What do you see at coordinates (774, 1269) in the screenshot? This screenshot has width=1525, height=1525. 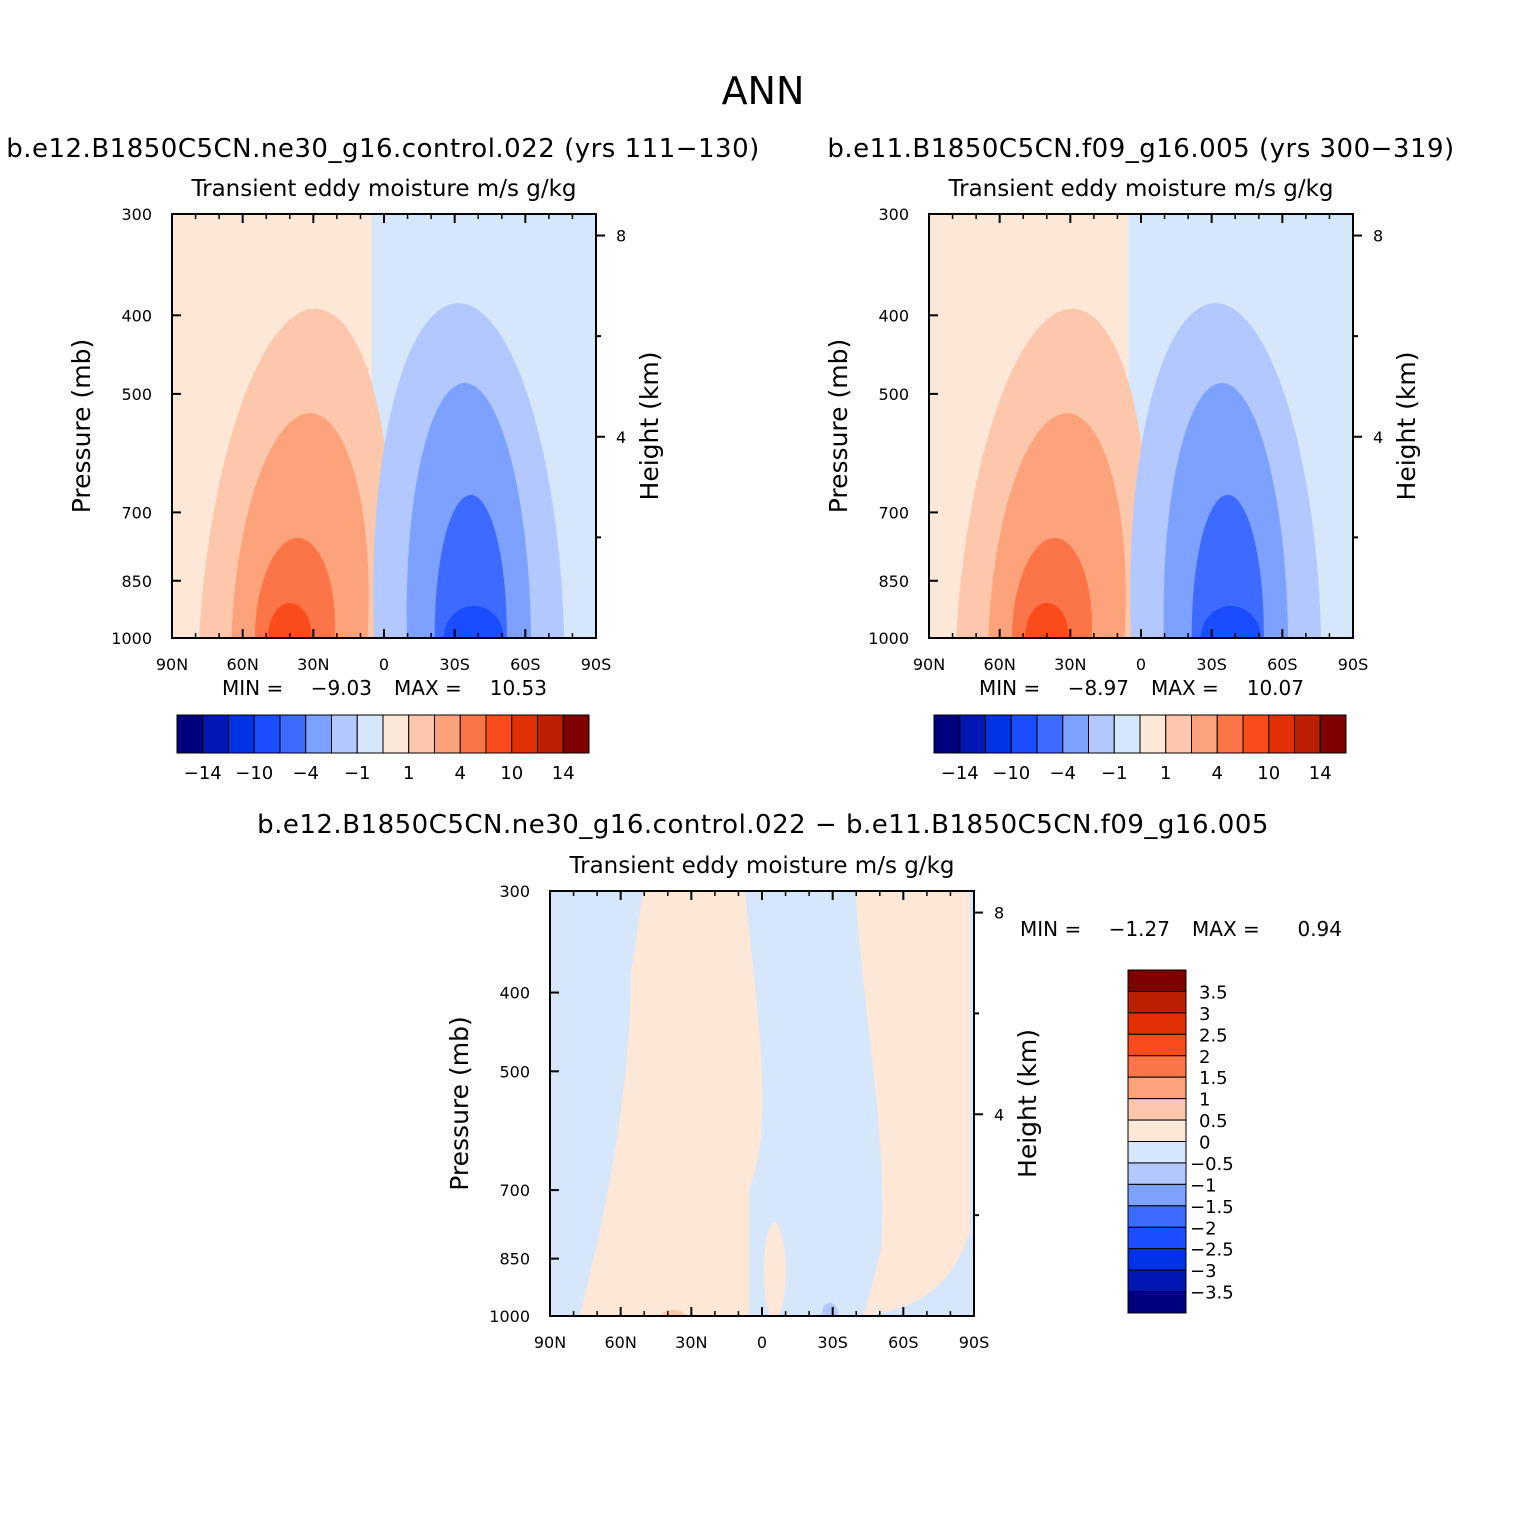 I see `positive-patch-eq` at bounding box center [774, 1269].